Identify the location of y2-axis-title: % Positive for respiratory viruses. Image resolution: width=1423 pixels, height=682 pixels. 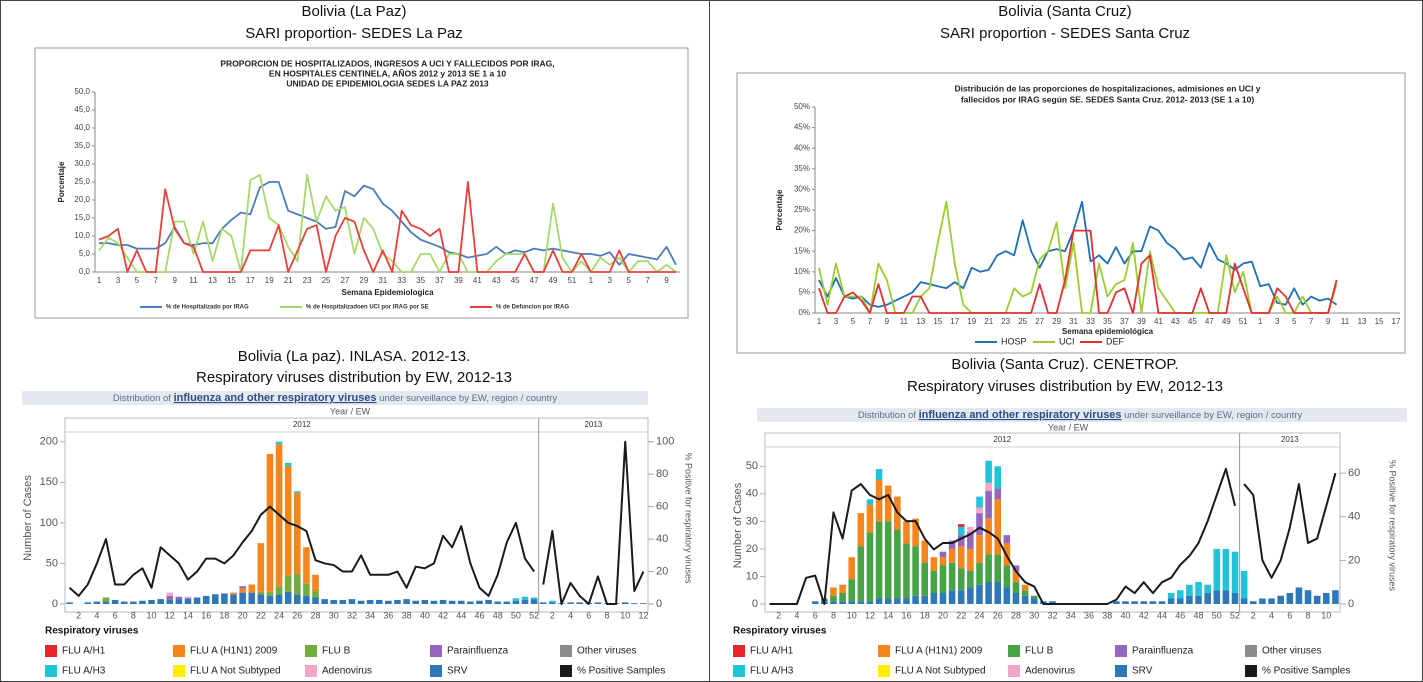
(1393, 526).